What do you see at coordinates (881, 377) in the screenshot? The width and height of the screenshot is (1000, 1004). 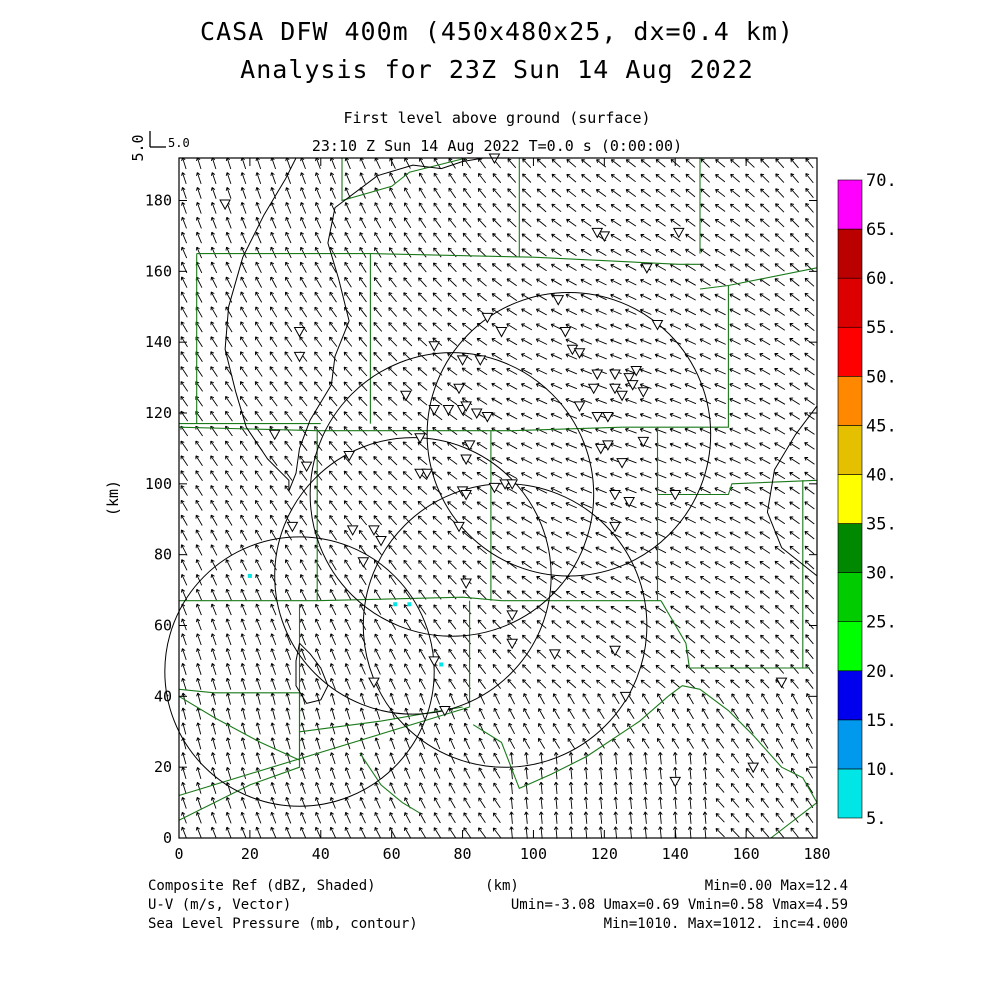 I see `colorbar-label: 50.` at bounding box center [881, 377].